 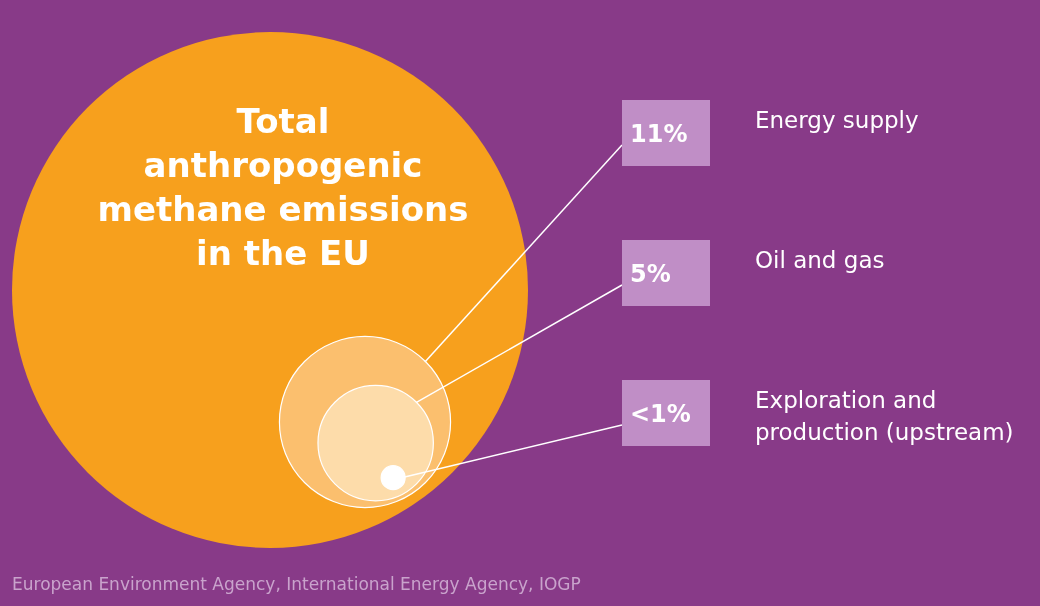 What do you see at coordinates (837, 120) in the screenshot?
I see `category-label: Energy supply` at bounding box center [837, 120].